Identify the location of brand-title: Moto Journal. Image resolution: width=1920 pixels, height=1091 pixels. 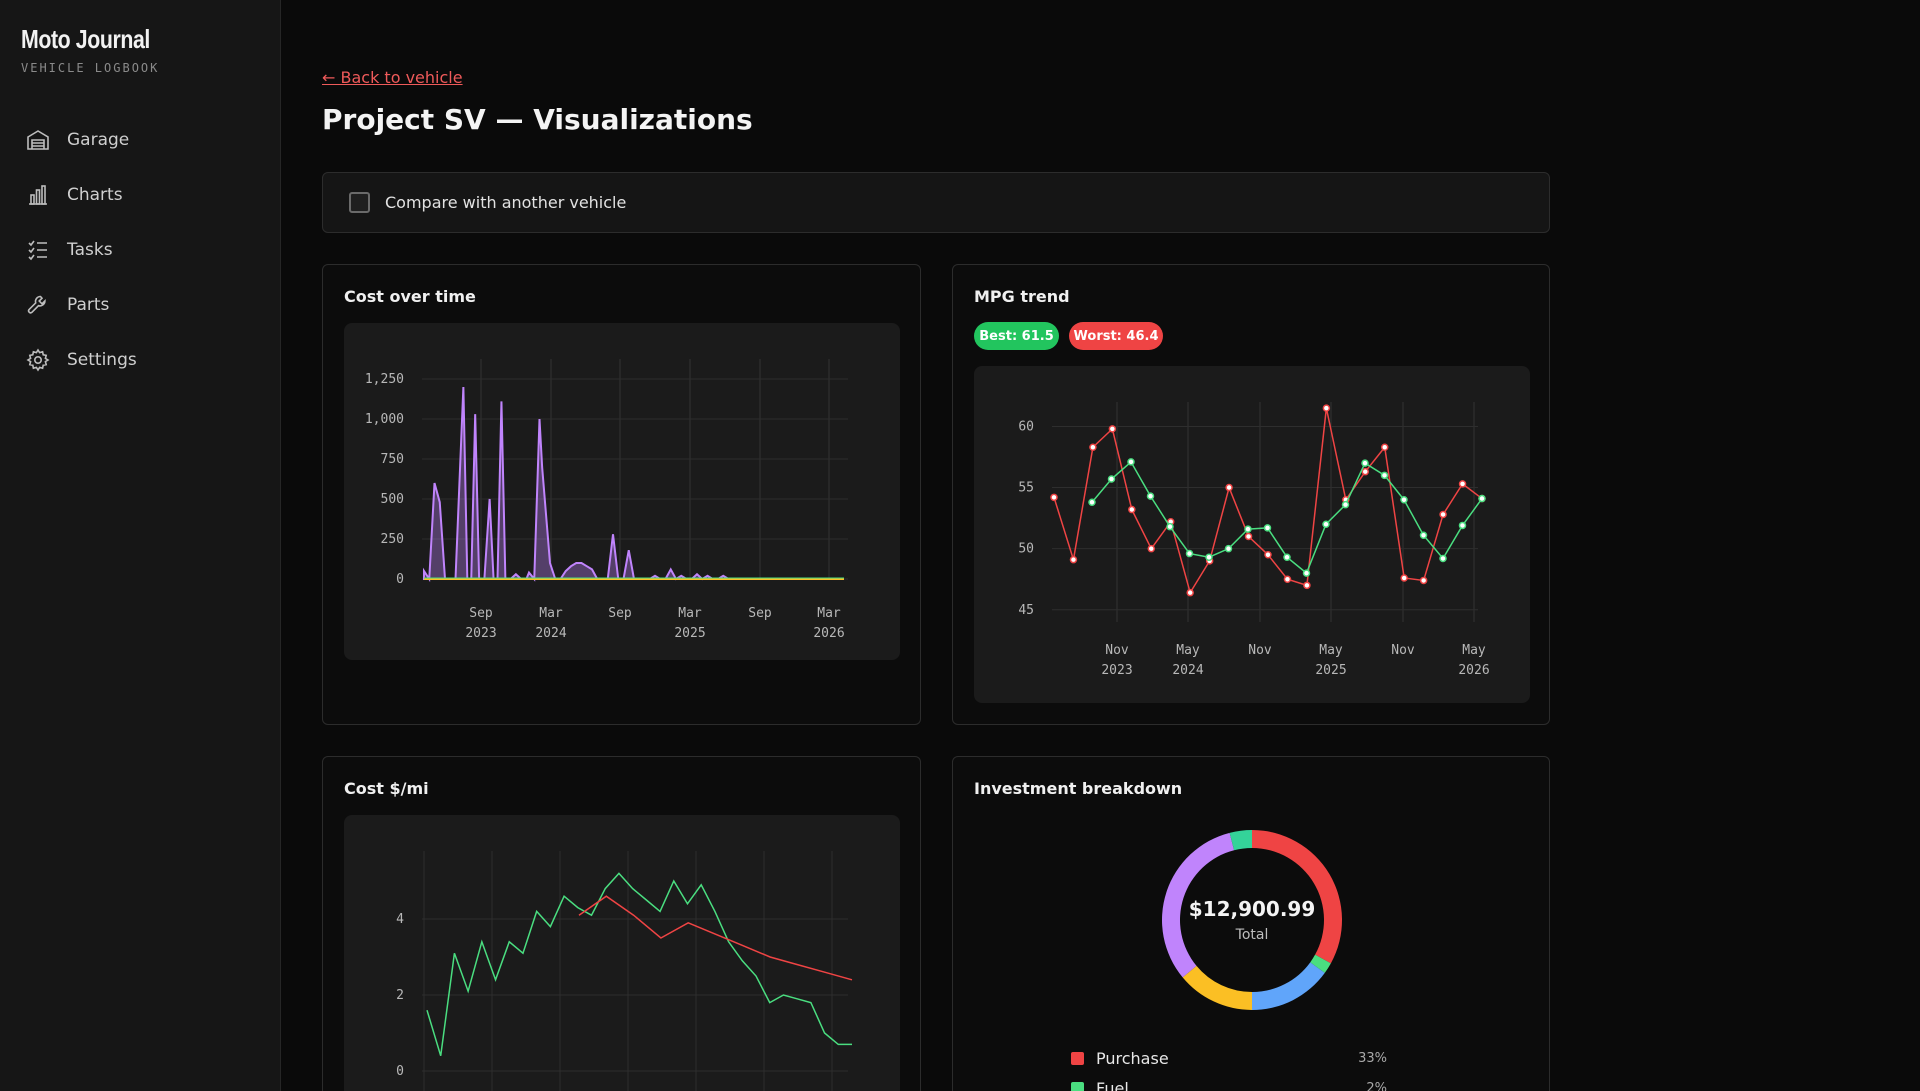
(85, 39).